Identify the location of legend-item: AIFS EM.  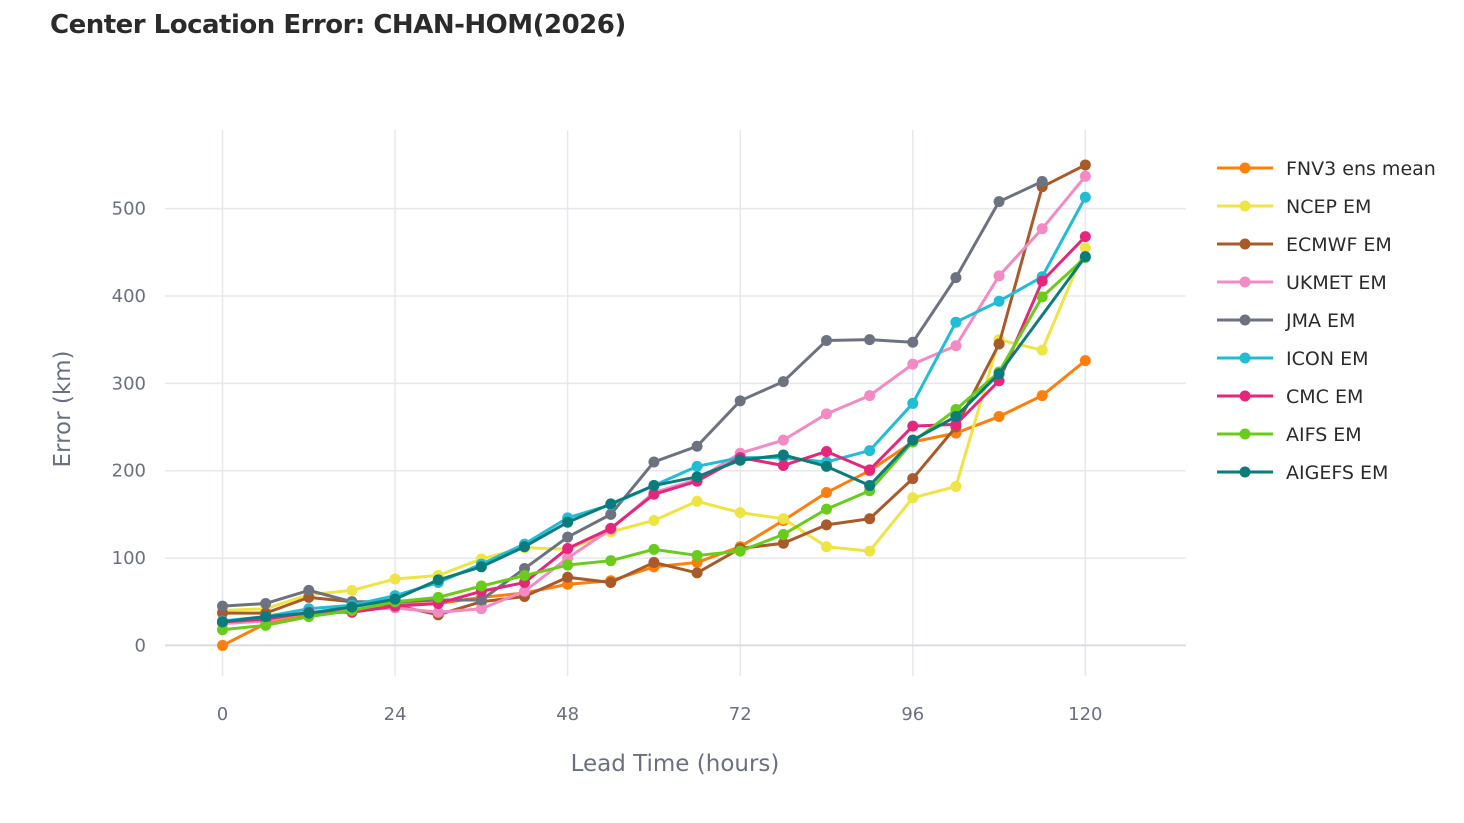
(1289, 435).